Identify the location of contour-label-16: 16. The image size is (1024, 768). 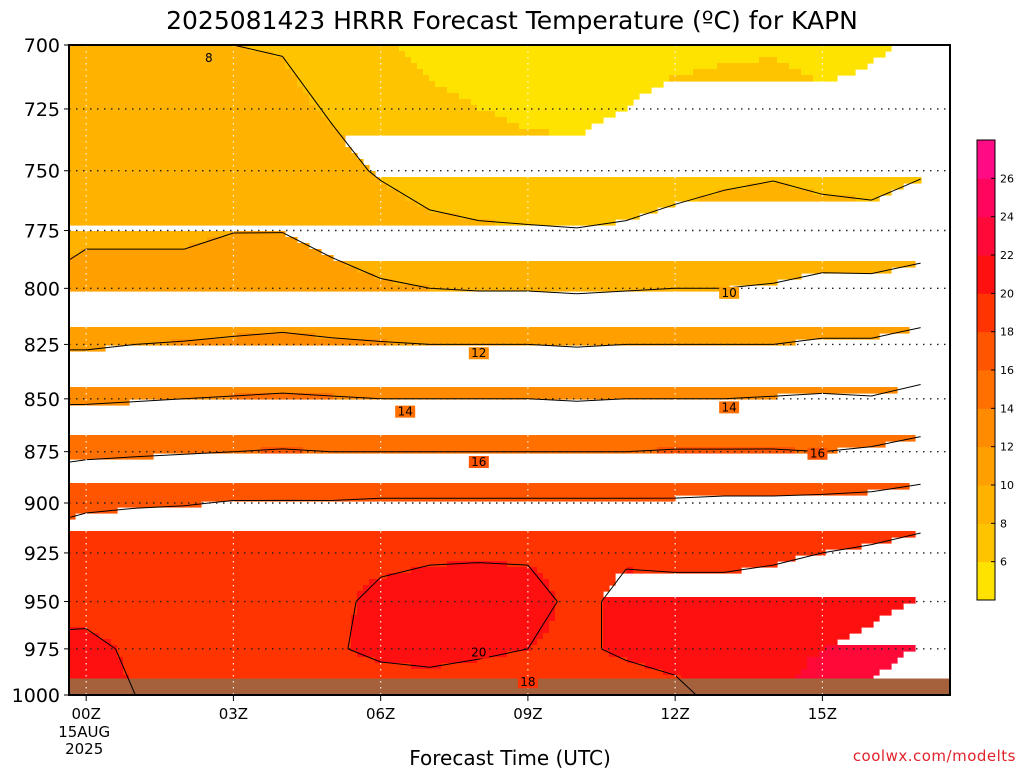
(478, 462).